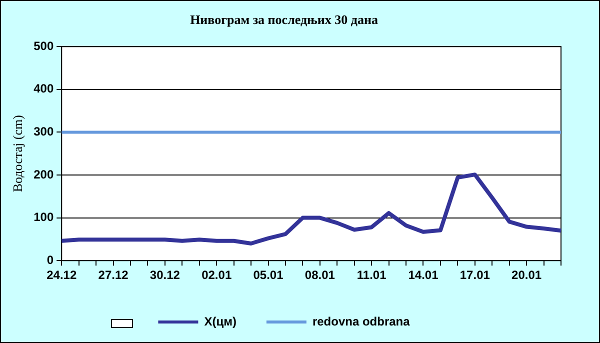  Describe the element at coordinates (50, 259) in the screenshot. I see `y-tick-label: 0` at that location.